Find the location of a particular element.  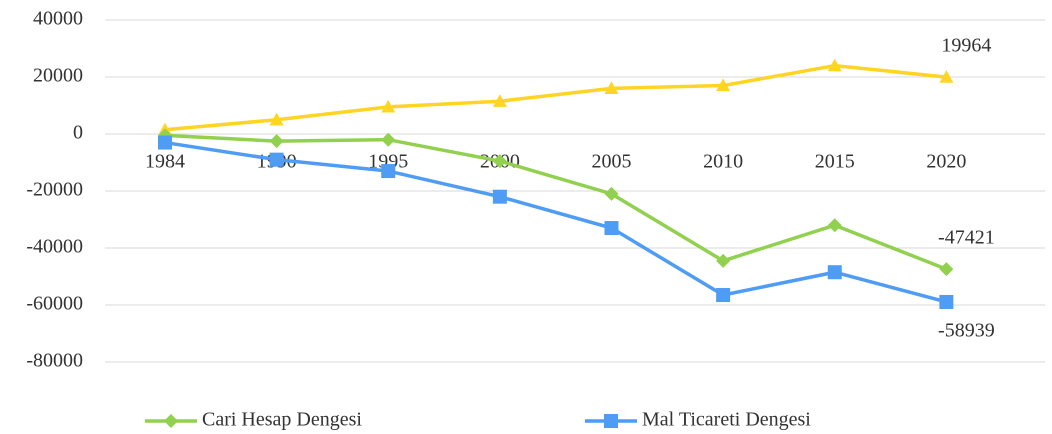

data-label: -47421 is located at coordinates (966, 238).